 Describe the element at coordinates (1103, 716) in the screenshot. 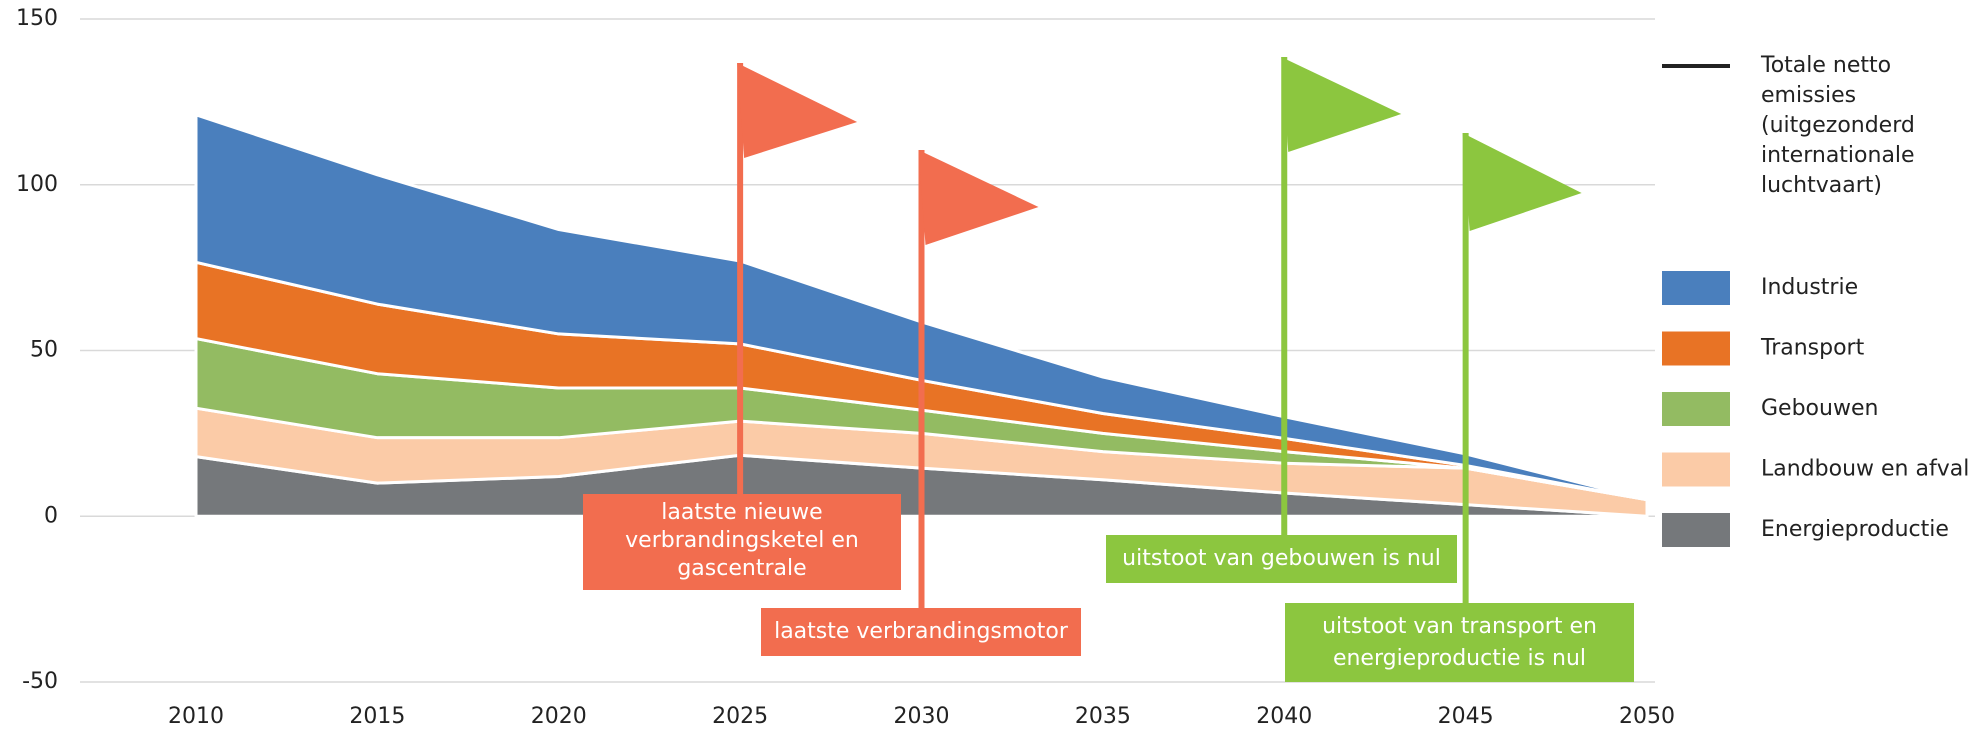

I see `x-tick-label: 2035` at that location.